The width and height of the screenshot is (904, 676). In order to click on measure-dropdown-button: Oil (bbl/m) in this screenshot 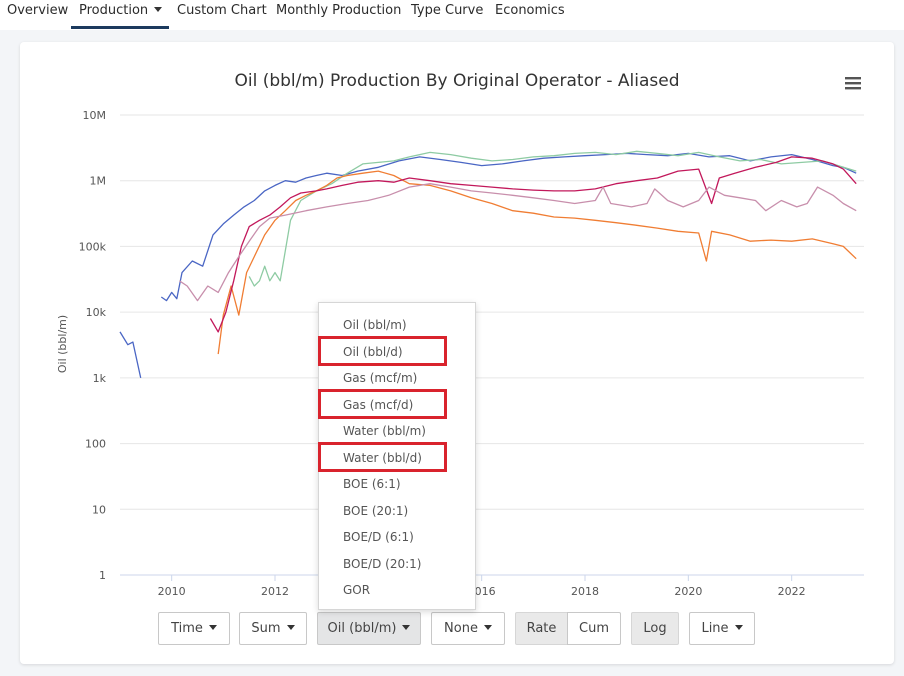, I will do `click(369, 628)`.